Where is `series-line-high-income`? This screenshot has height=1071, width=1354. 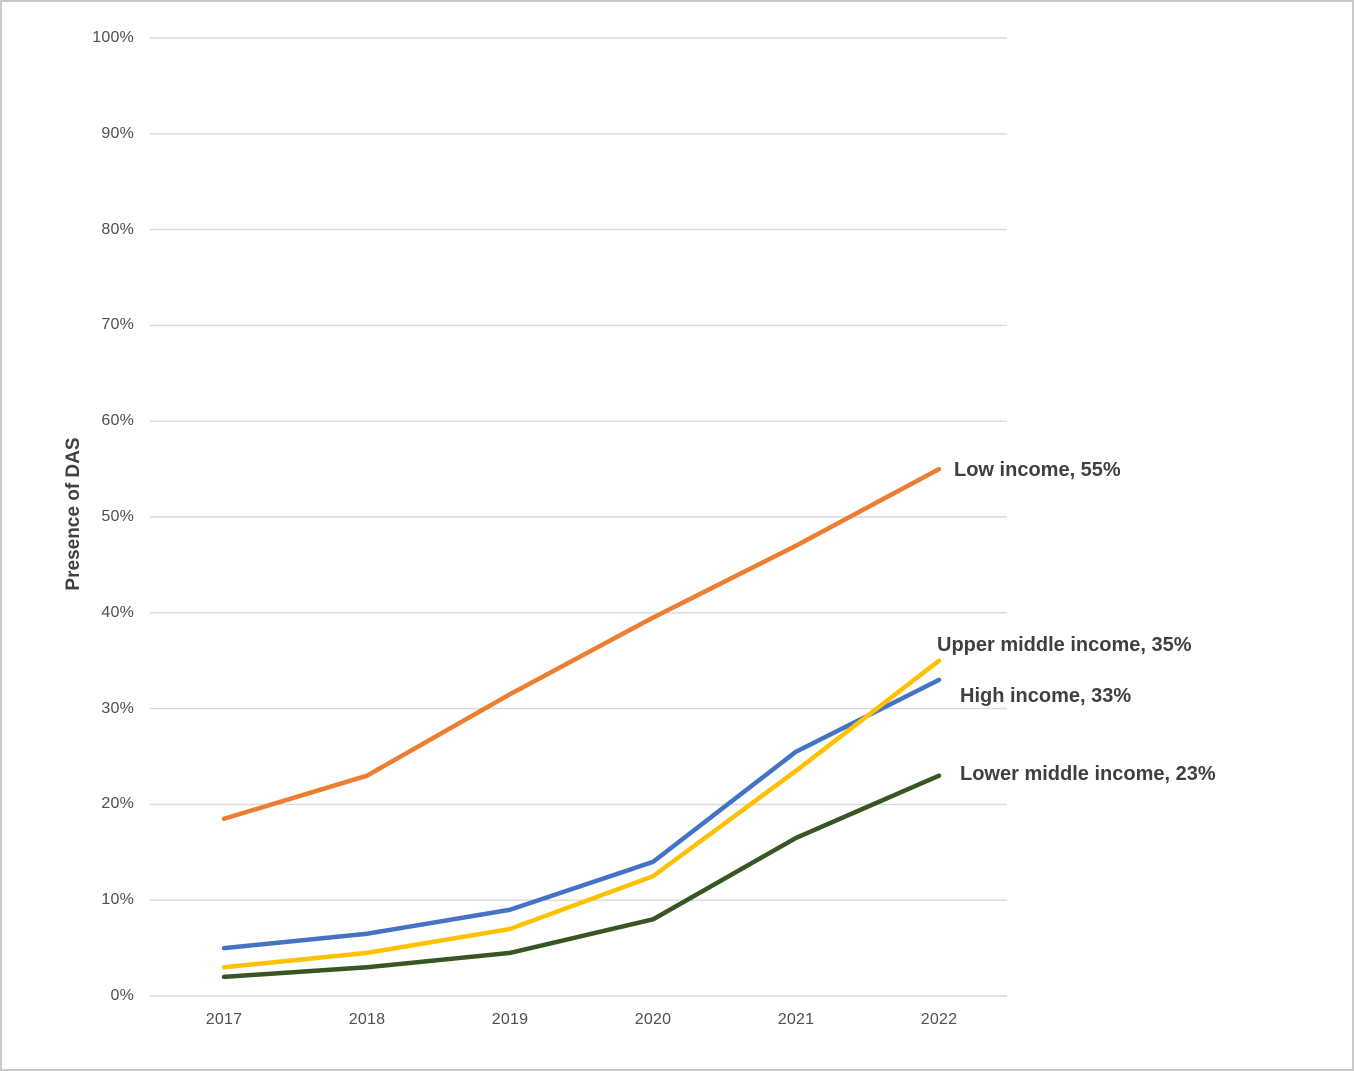 series-line-high-income is located at coordinates (581, 814).